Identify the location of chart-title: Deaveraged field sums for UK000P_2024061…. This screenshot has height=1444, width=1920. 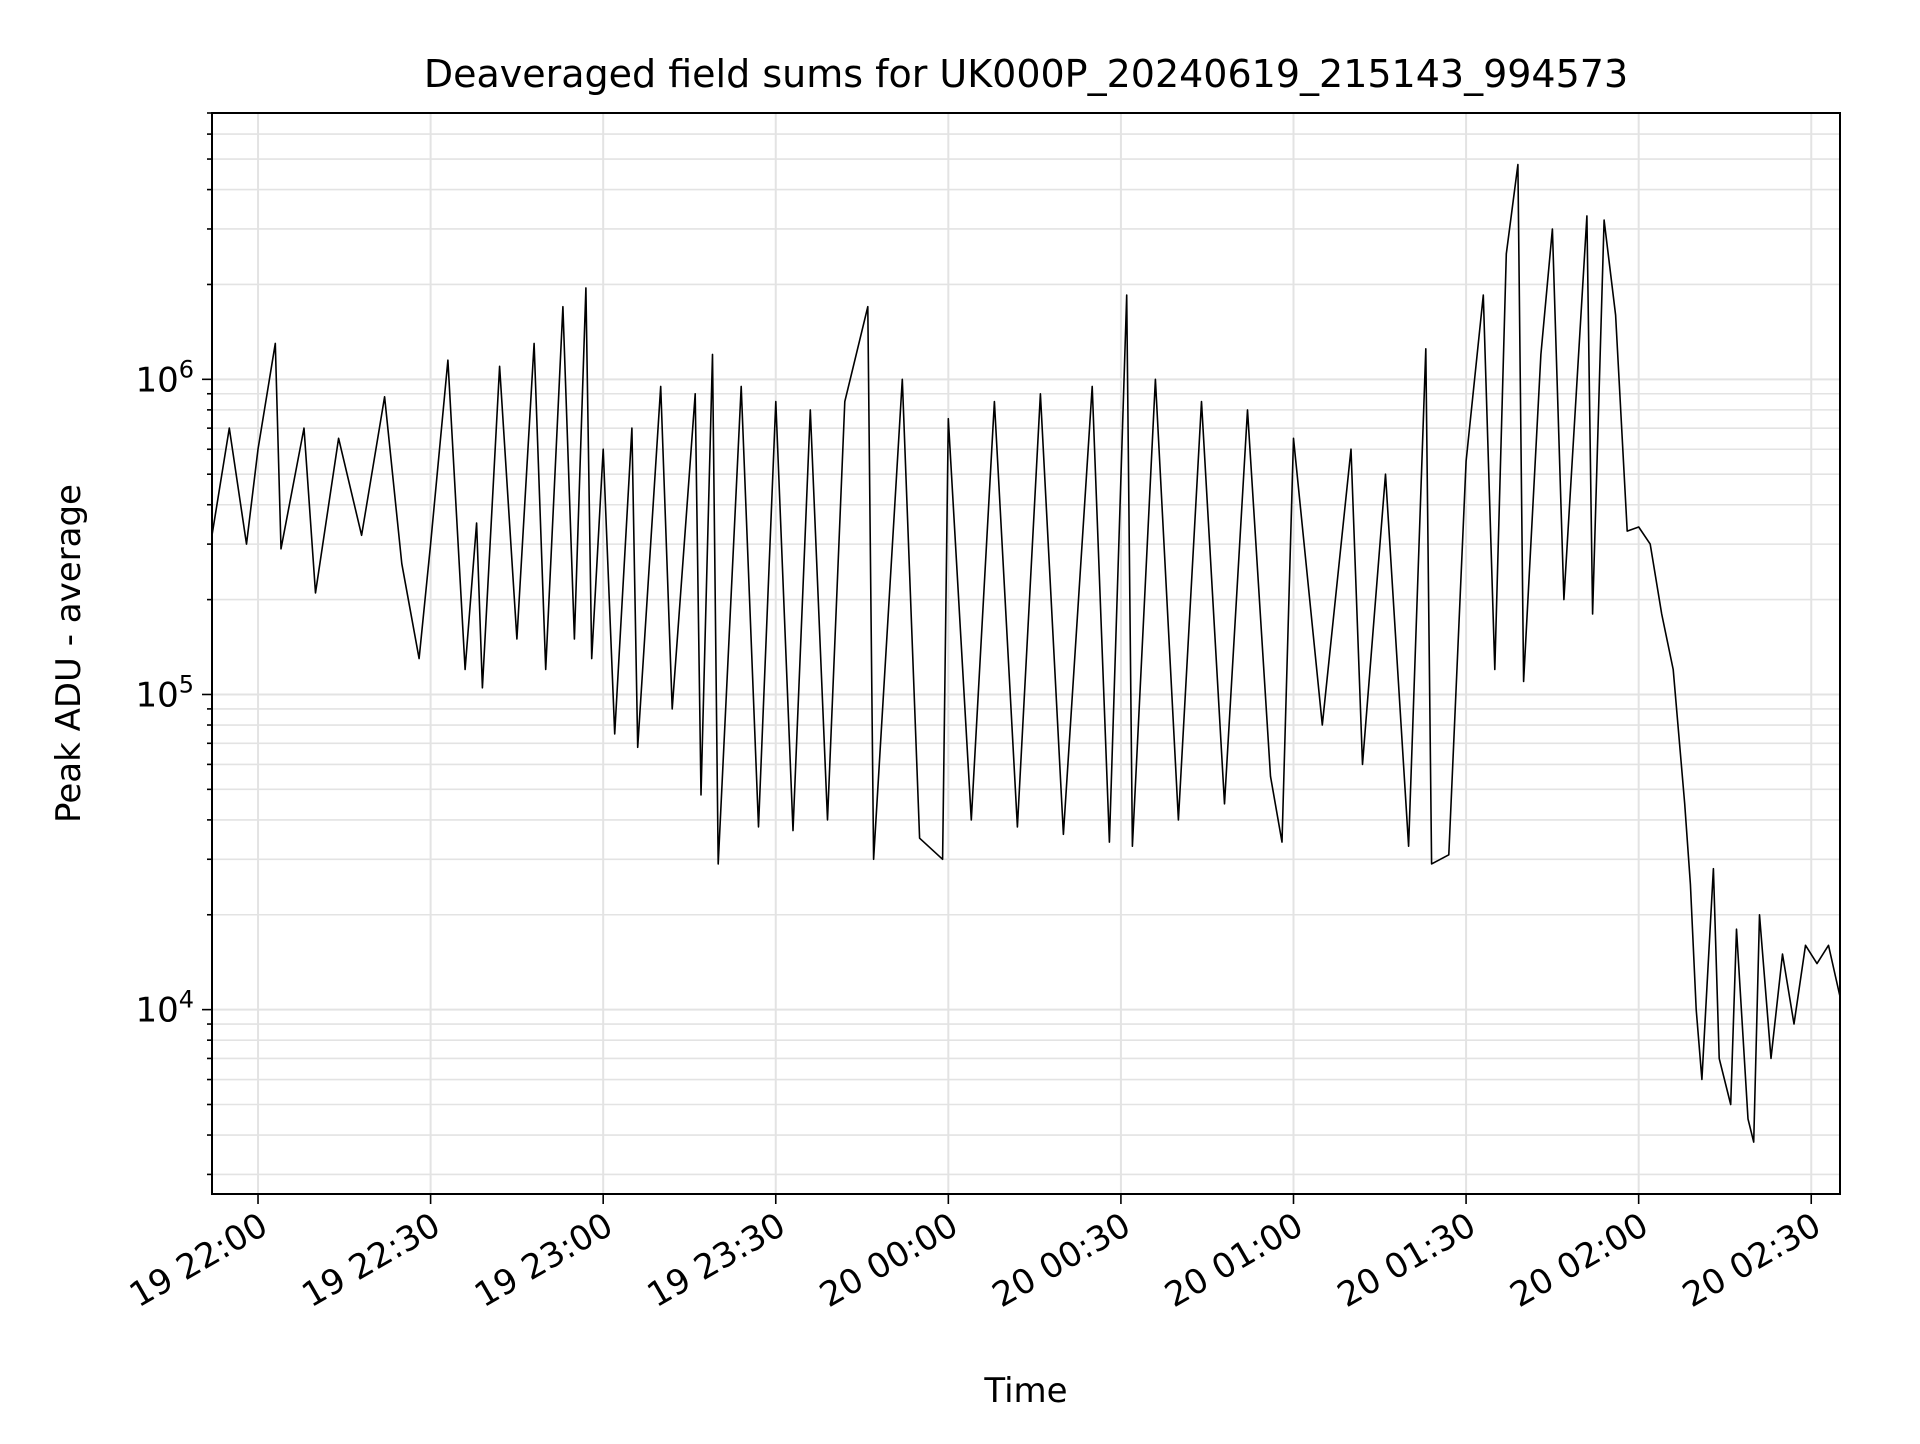
(1026, 74).